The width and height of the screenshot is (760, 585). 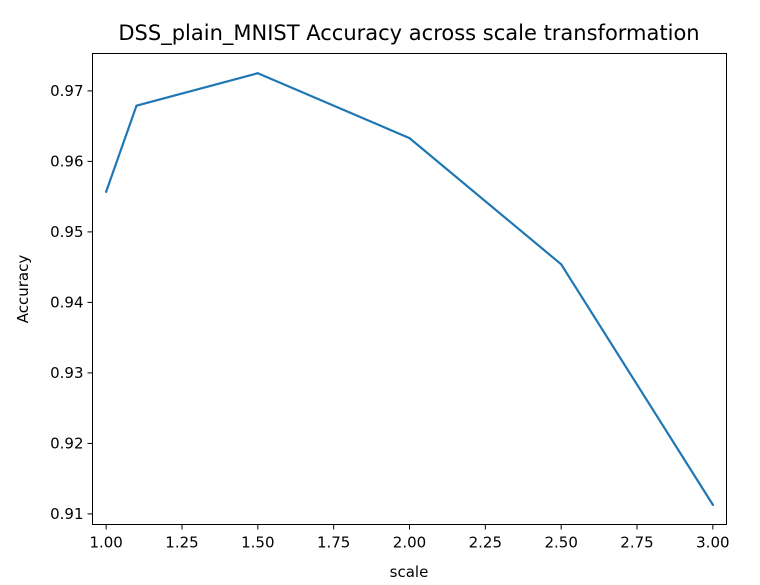 What do you see at coordinates (181, 543) in the screenshot?
I see `x-tick-label: 1.25` at bounding box center [181, 543].